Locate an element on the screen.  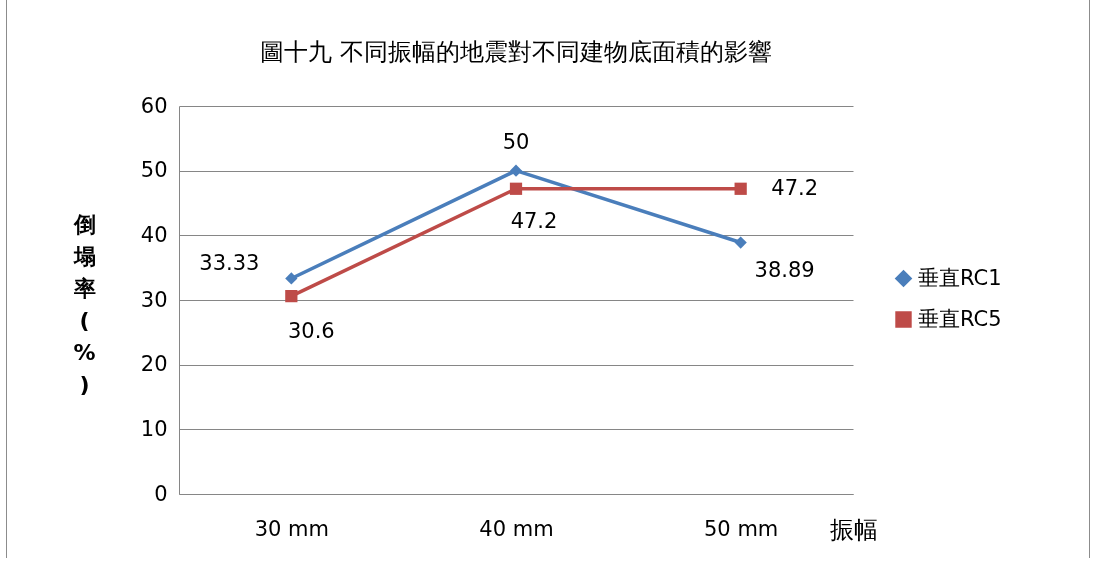
y-tick-label: 30 is located at coordinates (154, 299).